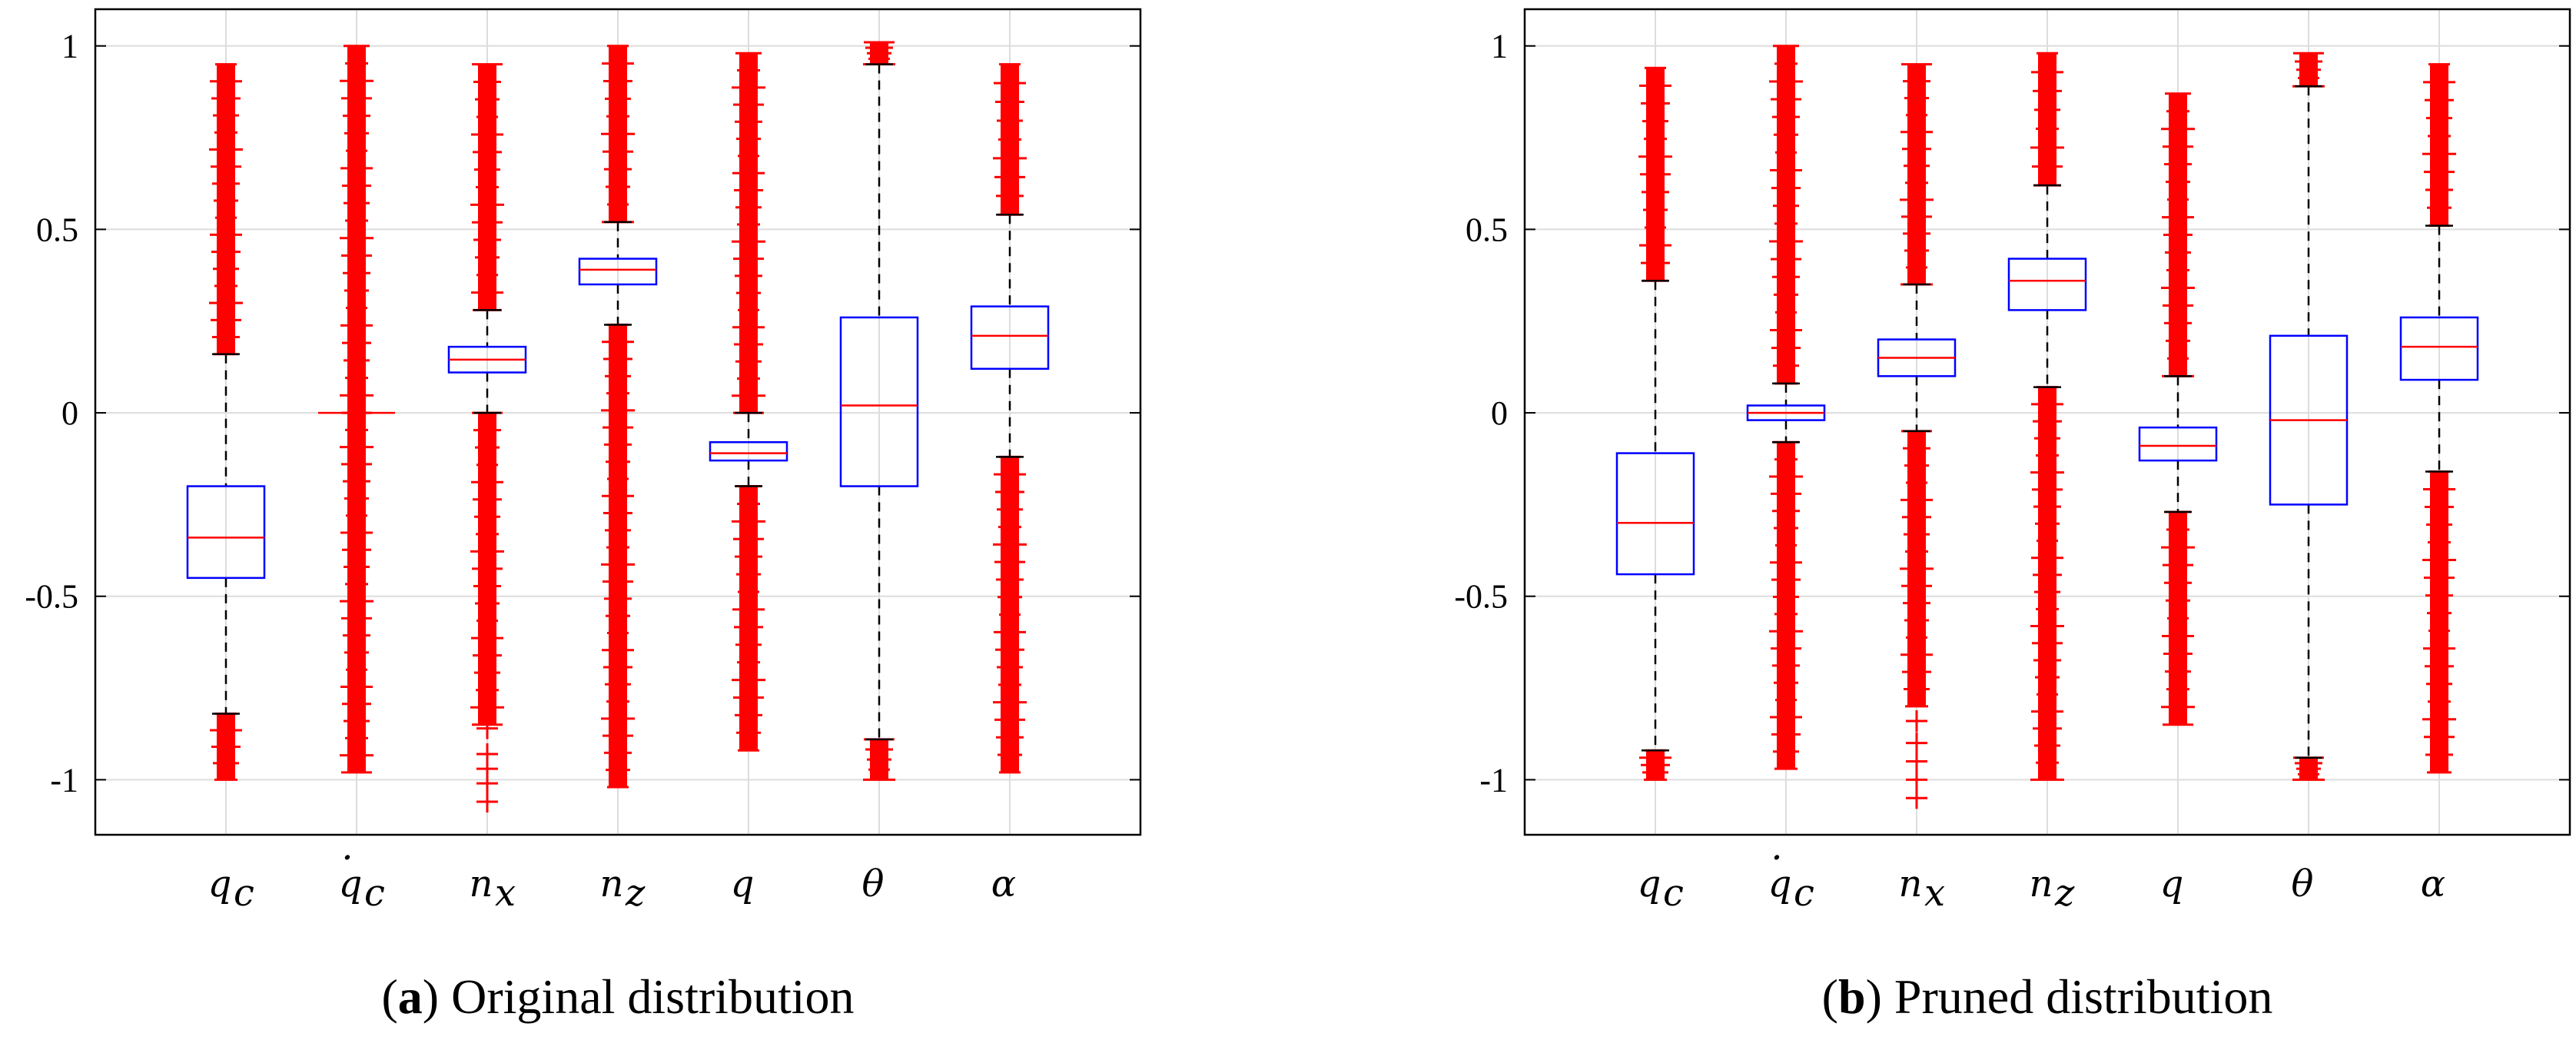  I want to click on caption-text: Original distribution, so click(652, 996).